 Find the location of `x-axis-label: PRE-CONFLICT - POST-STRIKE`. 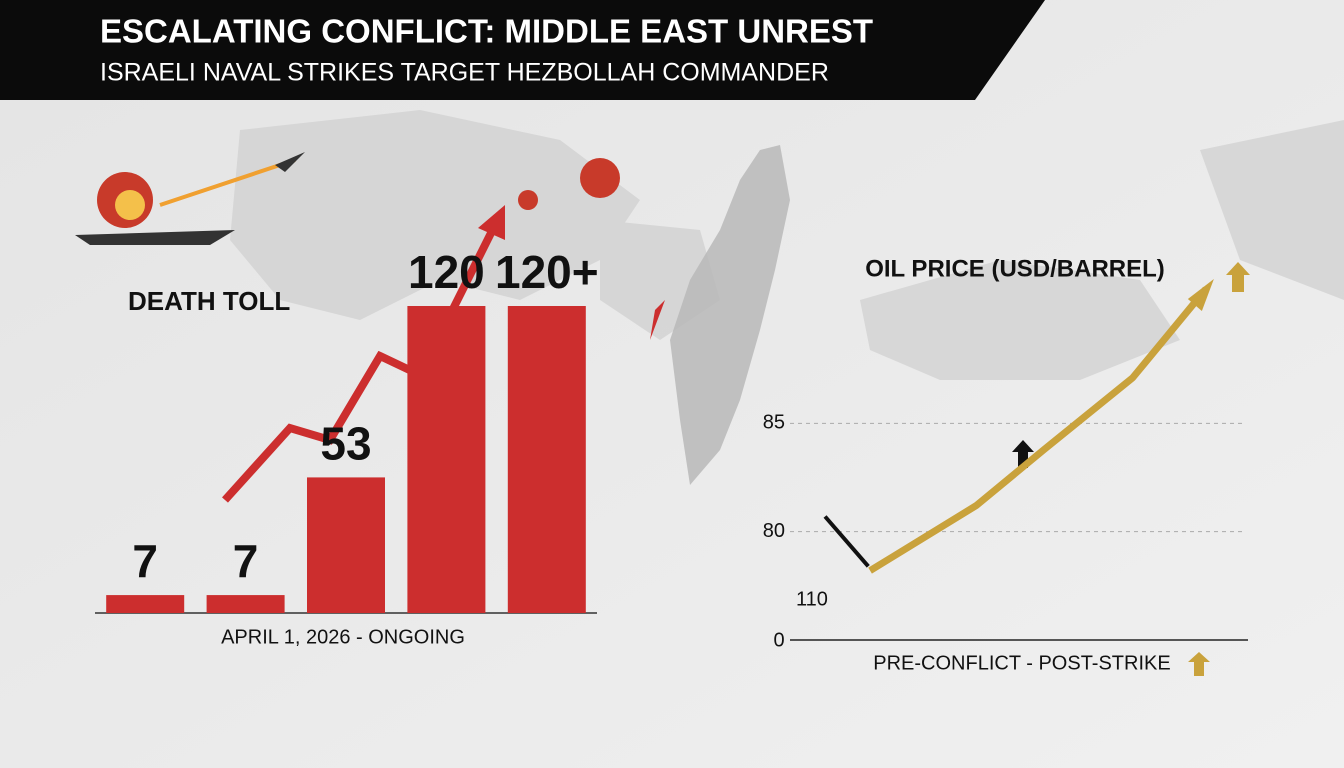

x-axis-label: PRE-CONFLICT - POST-STRIKE is located at coordinates (1021, 663).